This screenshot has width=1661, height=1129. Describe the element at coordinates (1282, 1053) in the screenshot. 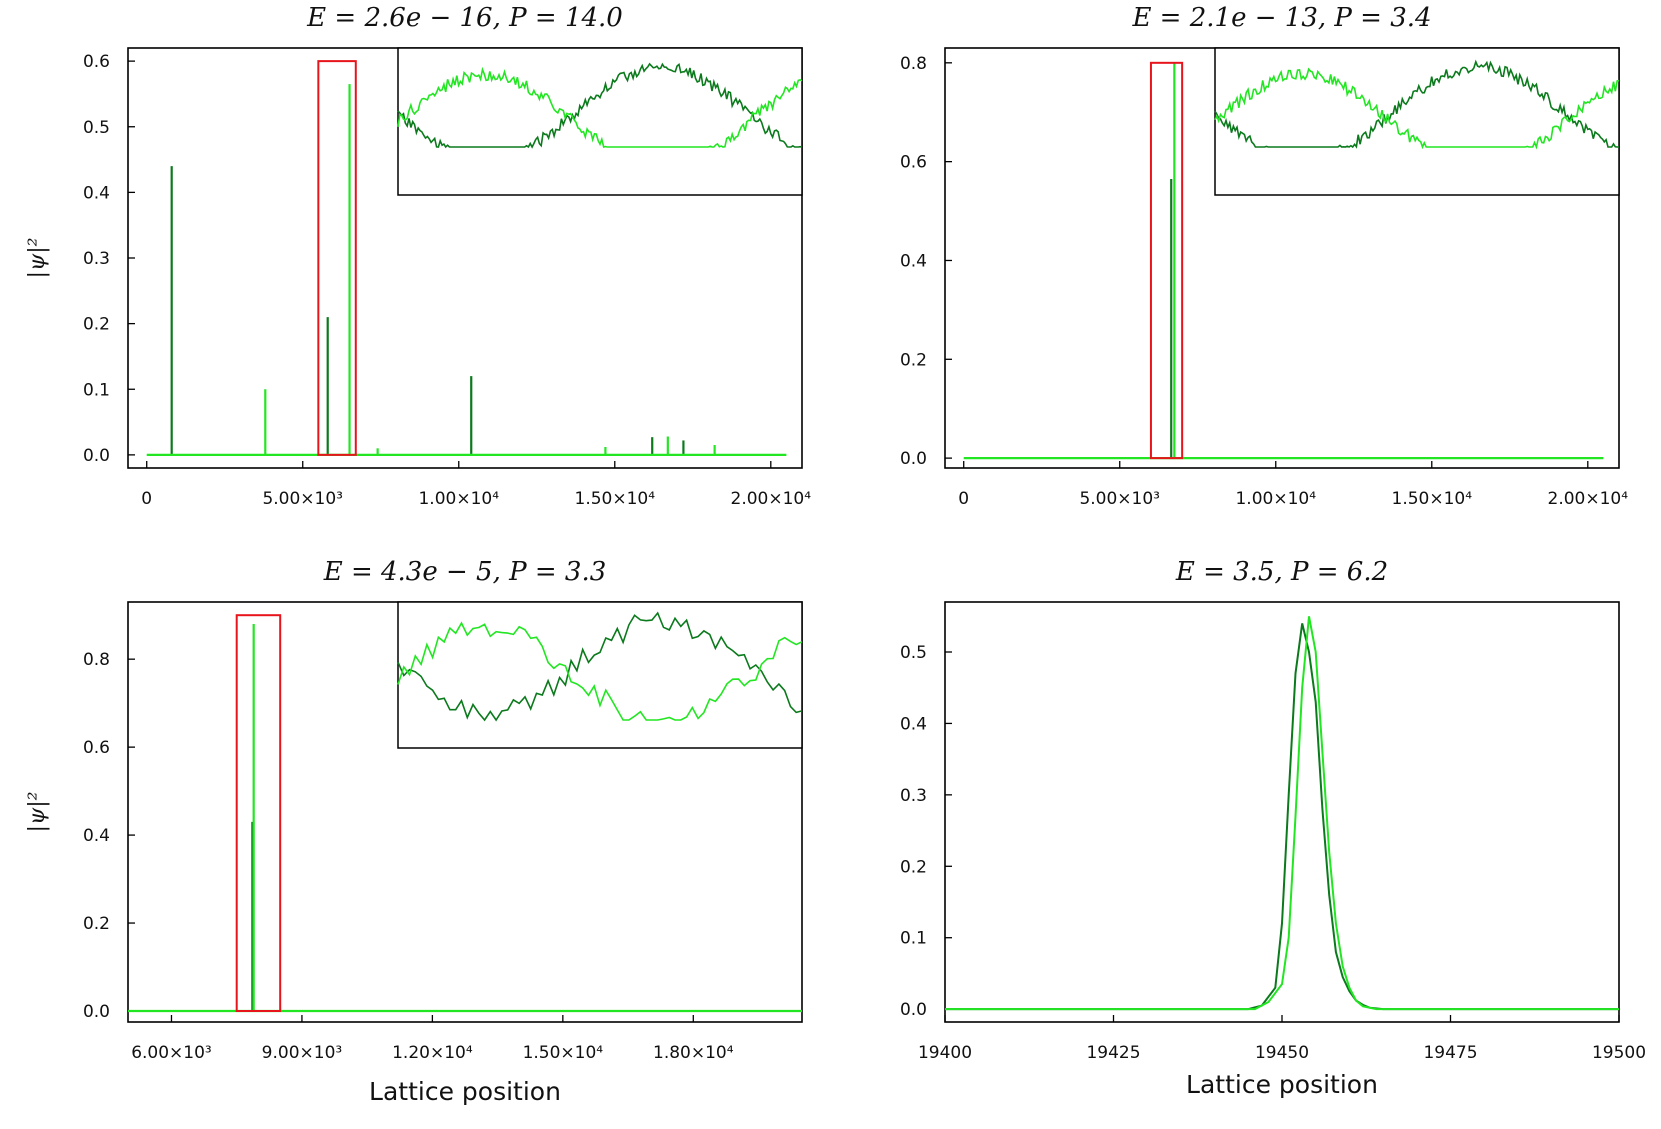

I see `x-tick-label: 19450` at that location.